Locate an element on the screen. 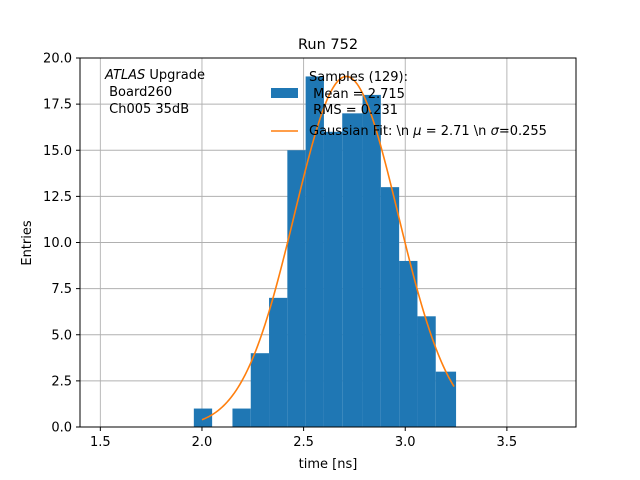 The image size is (640, 480). legend-fit-label: Gaussian Fit: \n μ = 2.71 \n σ=0.255 is located at coordinates (428, 131).